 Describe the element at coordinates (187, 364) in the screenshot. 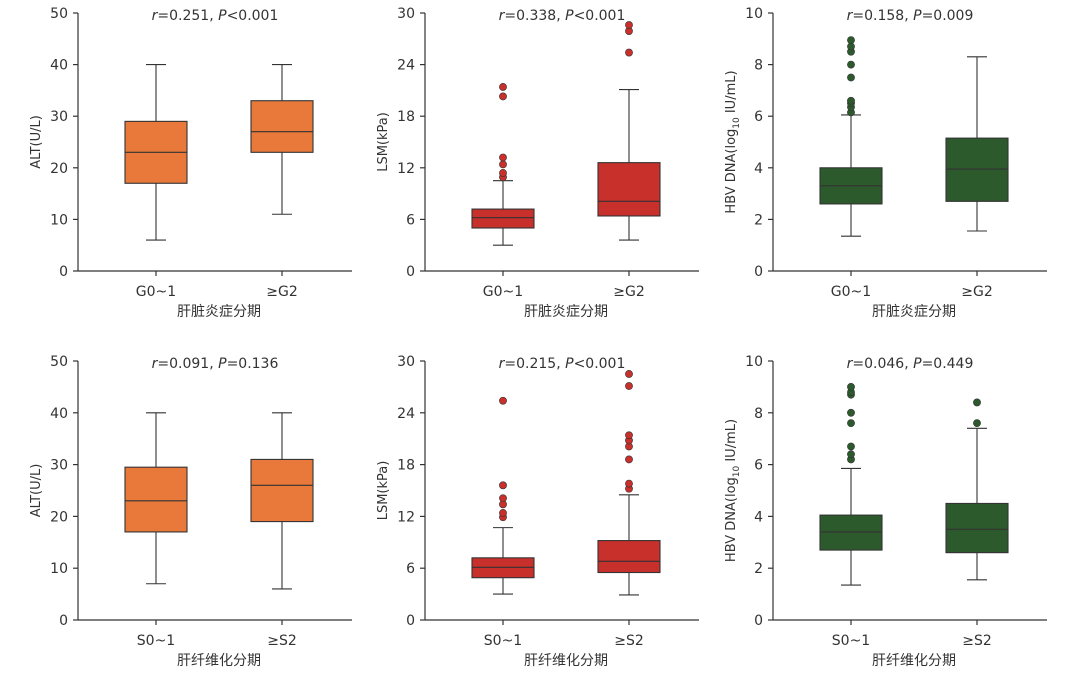

I see `panel-4-annotation-r-value: =0.091,` at that location.